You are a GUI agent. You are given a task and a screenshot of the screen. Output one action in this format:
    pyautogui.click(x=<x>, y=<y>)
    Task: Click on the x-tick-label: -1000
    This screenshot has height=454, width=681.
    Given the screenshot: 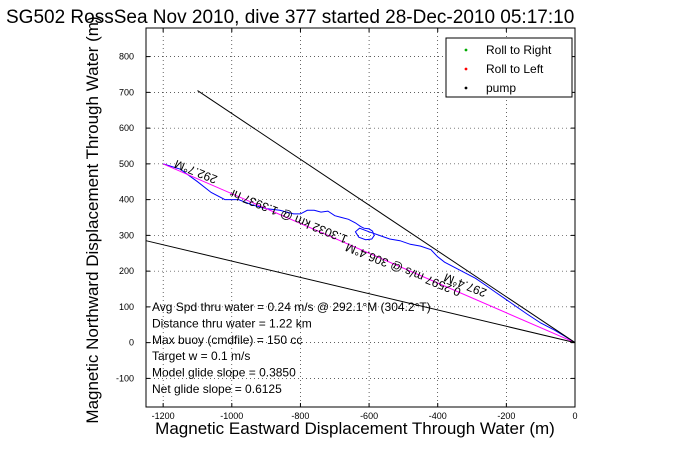 What is the action you would take?
    pyautogui.click(x=231, y=416)
    